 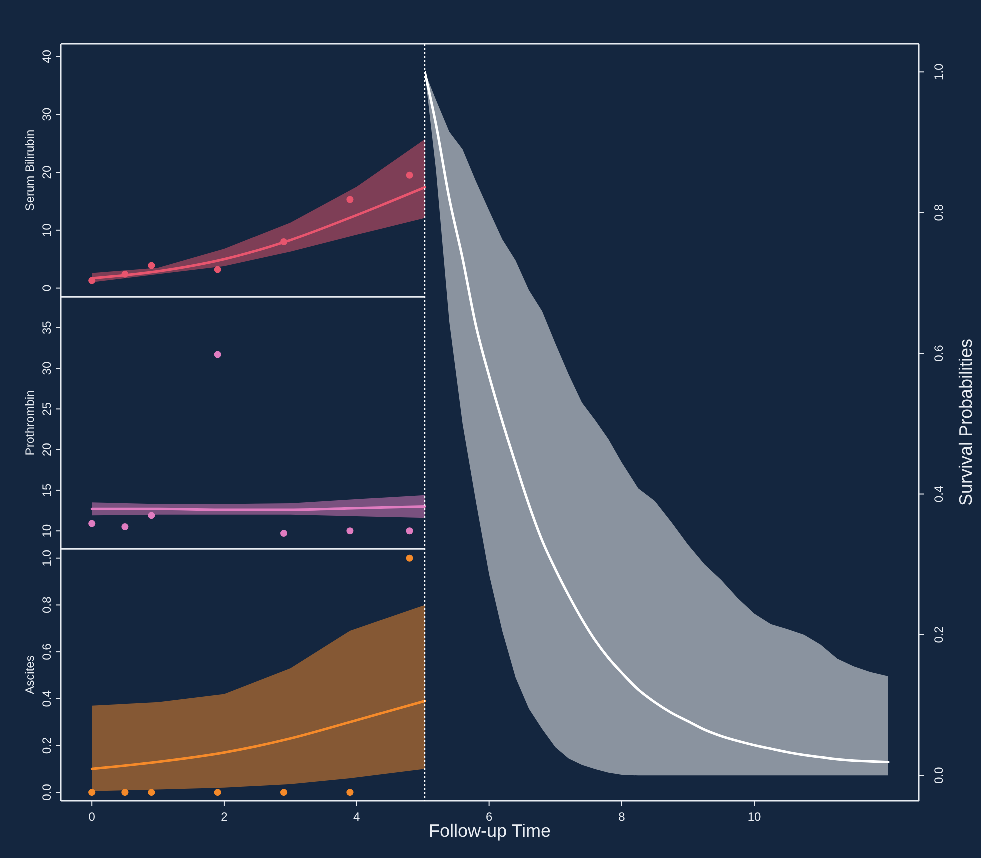 I want to click on y-tick-label: 35, so click(x=47, y=327).